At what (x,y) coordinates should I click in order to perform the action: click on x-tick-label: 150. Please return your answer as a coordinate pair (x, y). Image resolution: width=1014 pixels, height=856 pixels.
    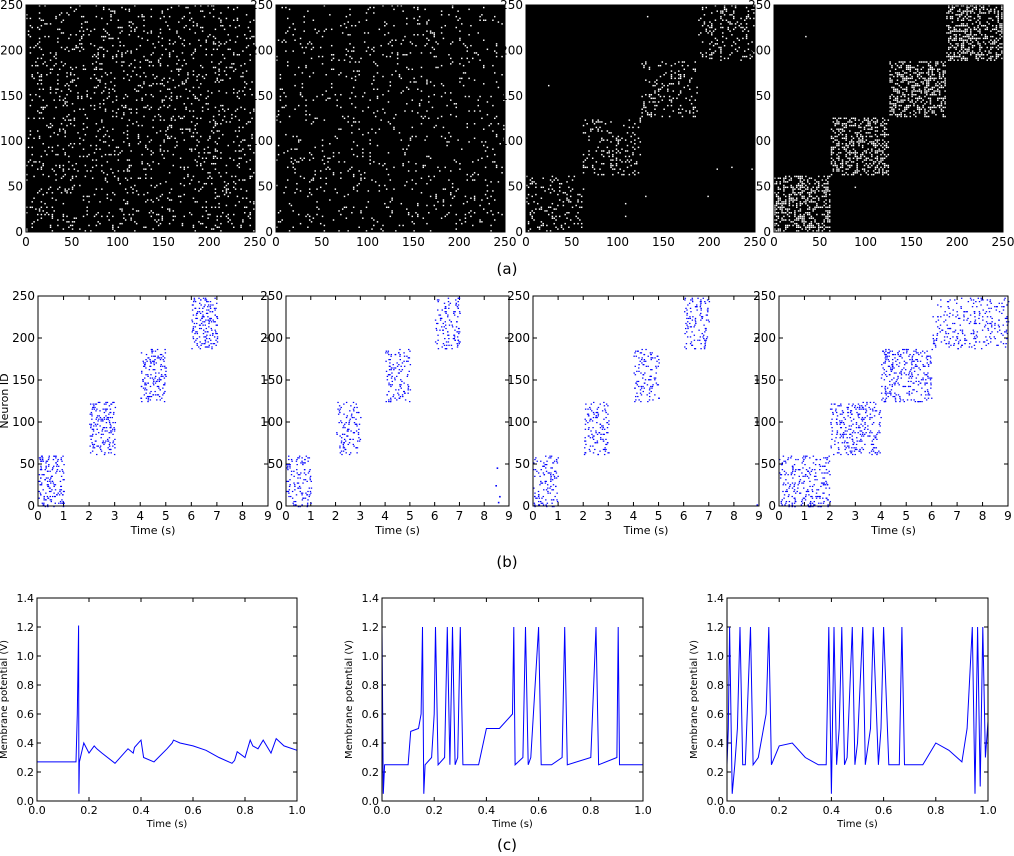
    Looking at the image, I should click on (163, 242).